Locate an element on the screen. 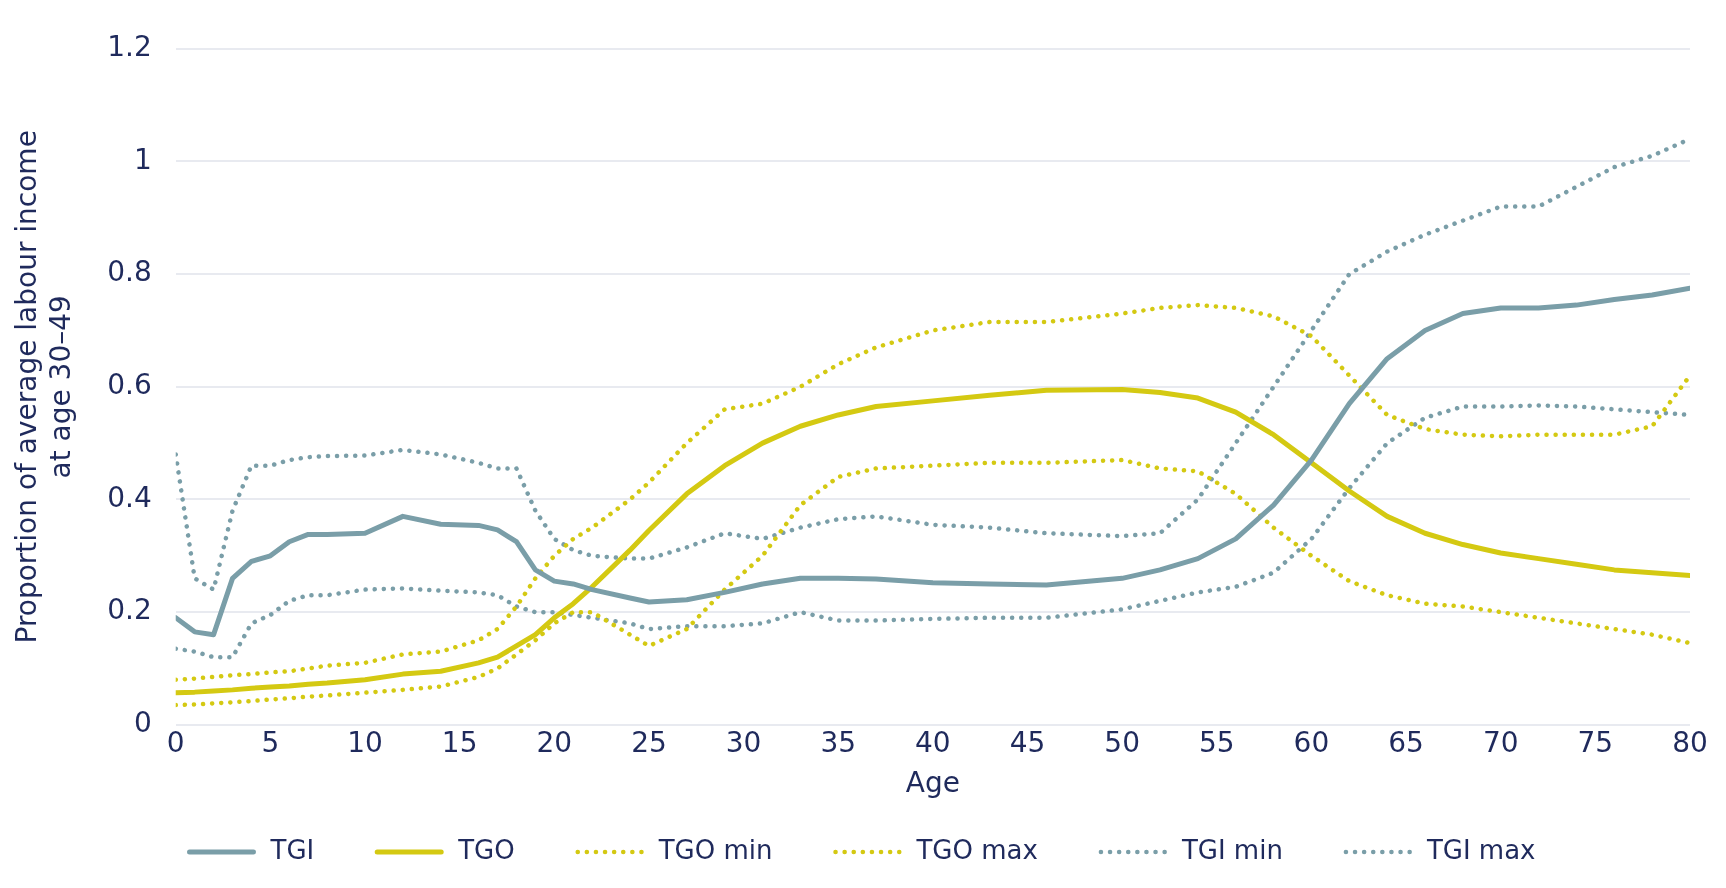 This screenshot has width=1726, height=888. legend-label: TGI is located at coordinates (292, 849).